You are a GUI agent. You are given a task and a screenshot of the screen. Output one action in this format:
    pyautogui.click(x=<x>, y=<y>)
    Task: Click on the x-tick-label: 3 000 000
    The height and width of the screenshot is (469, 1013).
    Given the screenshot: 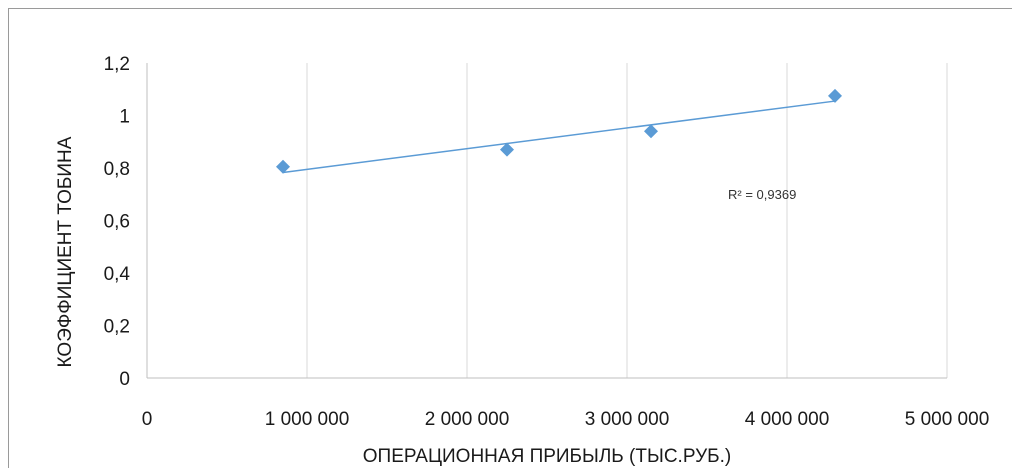 What is the action you would take?
    pyautogui.click(x=627, y=419)
    